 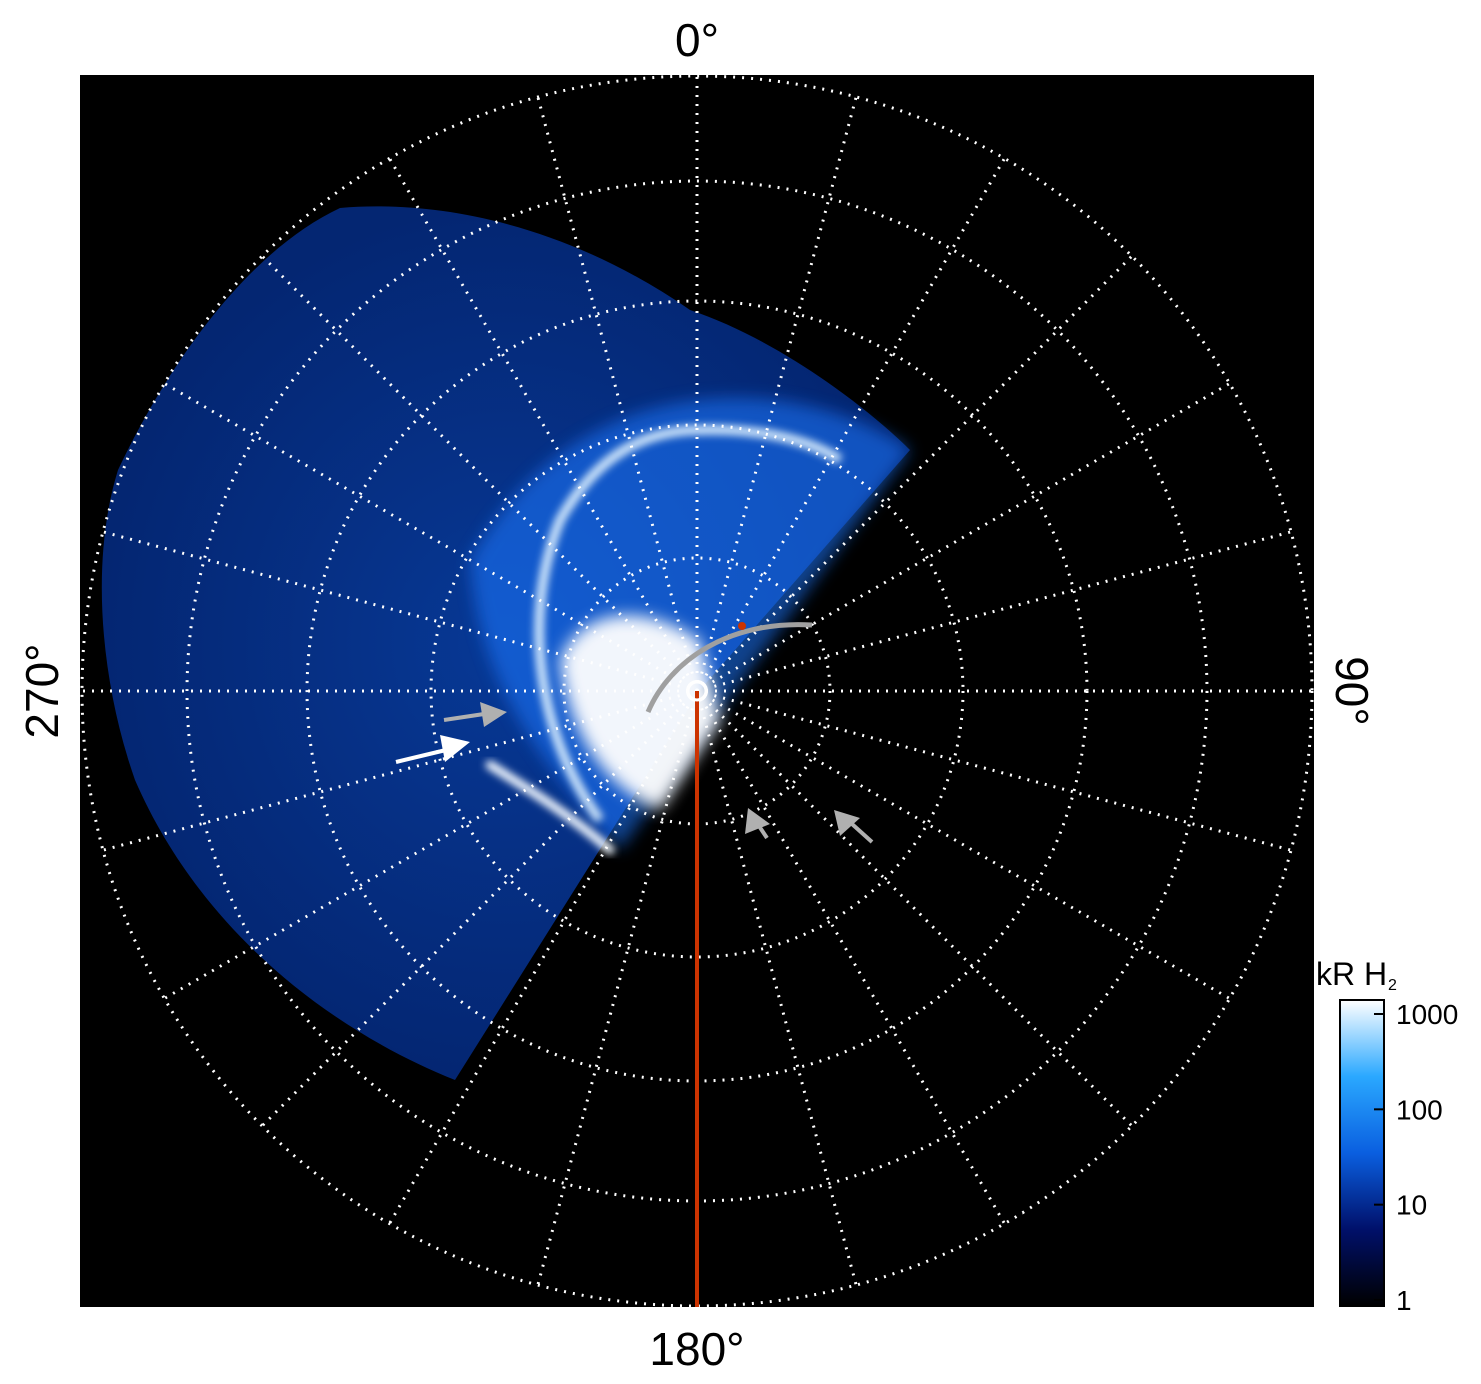 What do you see at coordinates (742, 626) in the screenshot?
I see `arc-marker-point` at bounding box center [742, 626].